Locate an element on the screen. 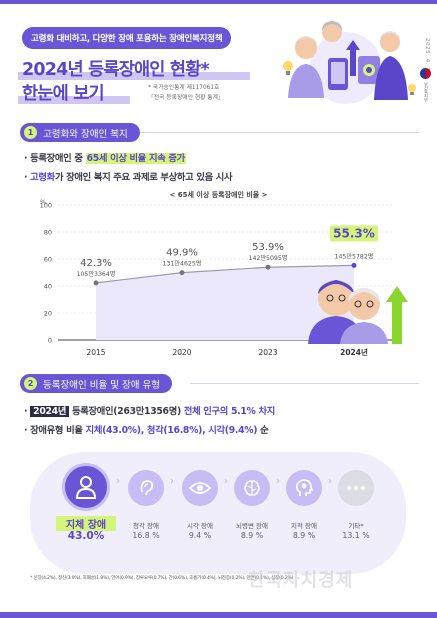  type-label-2: 시각 장애 is located at coordinates (200, 526).